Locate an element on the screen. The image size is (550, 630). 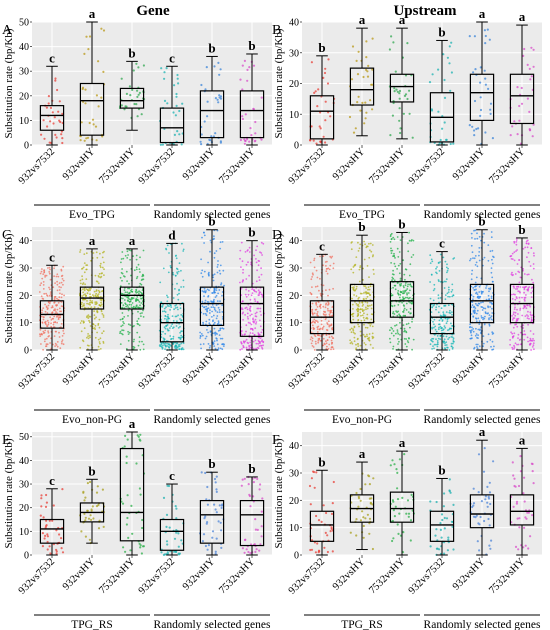
box is located at coordinates (52, 531).